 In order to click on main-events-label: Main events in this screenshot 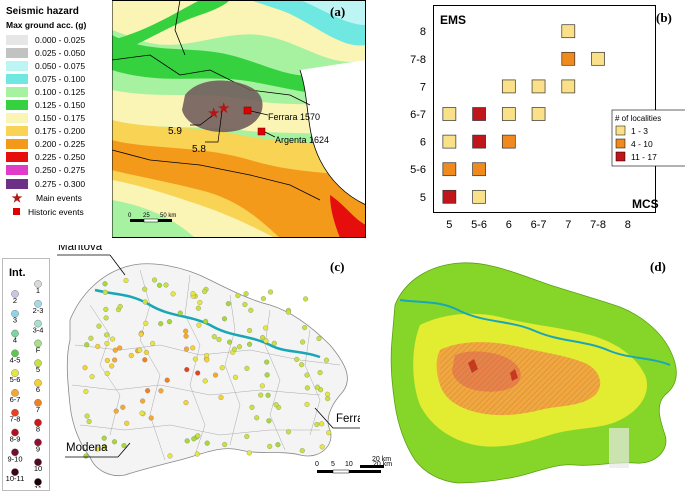, I will do `click(59, 197)`.